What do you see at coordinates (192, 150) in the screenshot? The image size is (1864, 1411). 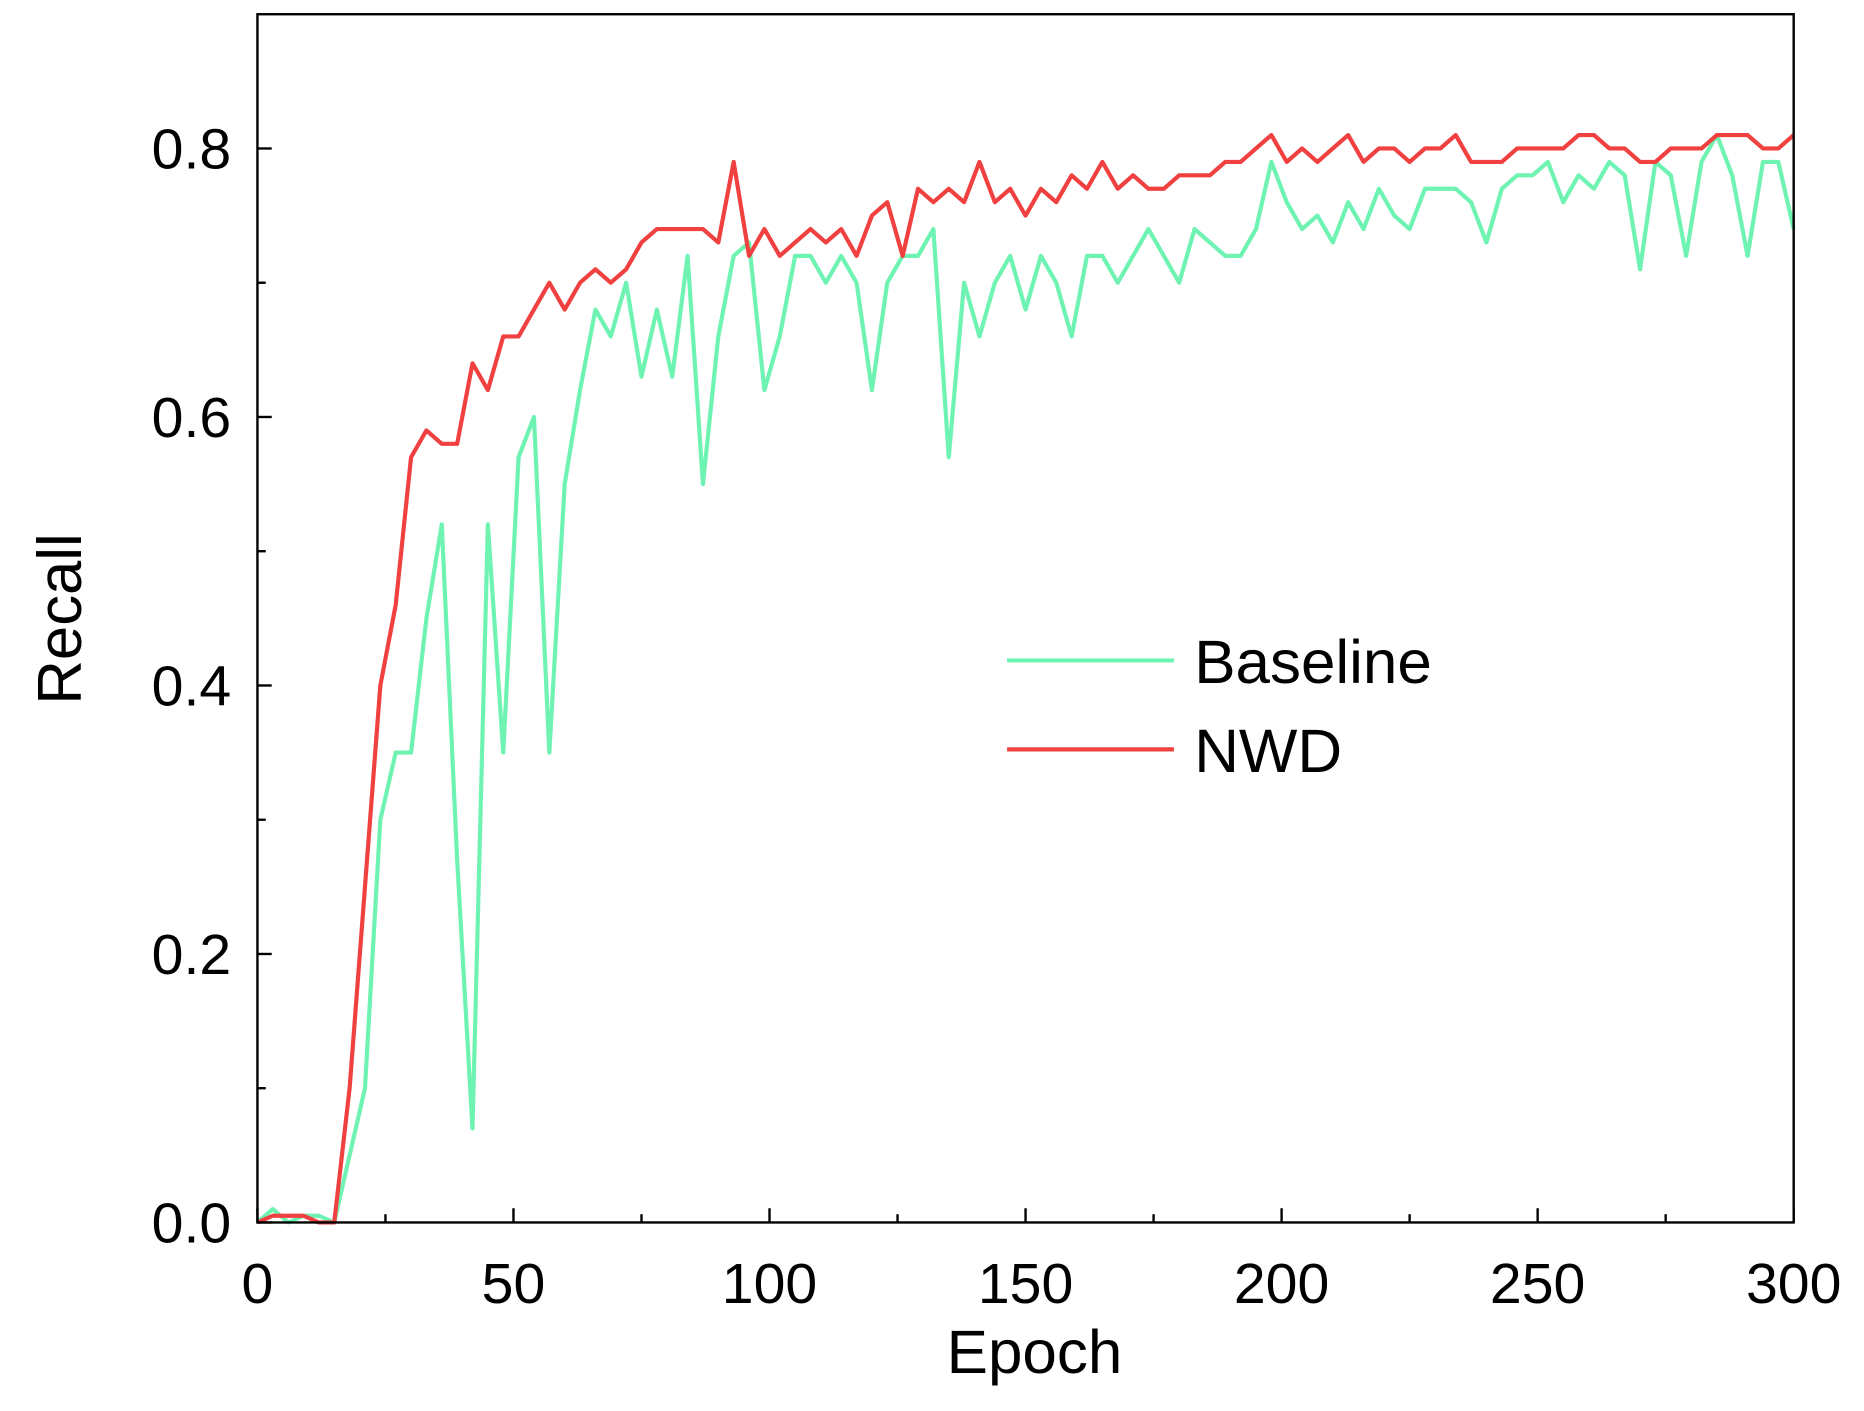 I see `y-tick-label: 0.8` at bounding box center [192, 150].